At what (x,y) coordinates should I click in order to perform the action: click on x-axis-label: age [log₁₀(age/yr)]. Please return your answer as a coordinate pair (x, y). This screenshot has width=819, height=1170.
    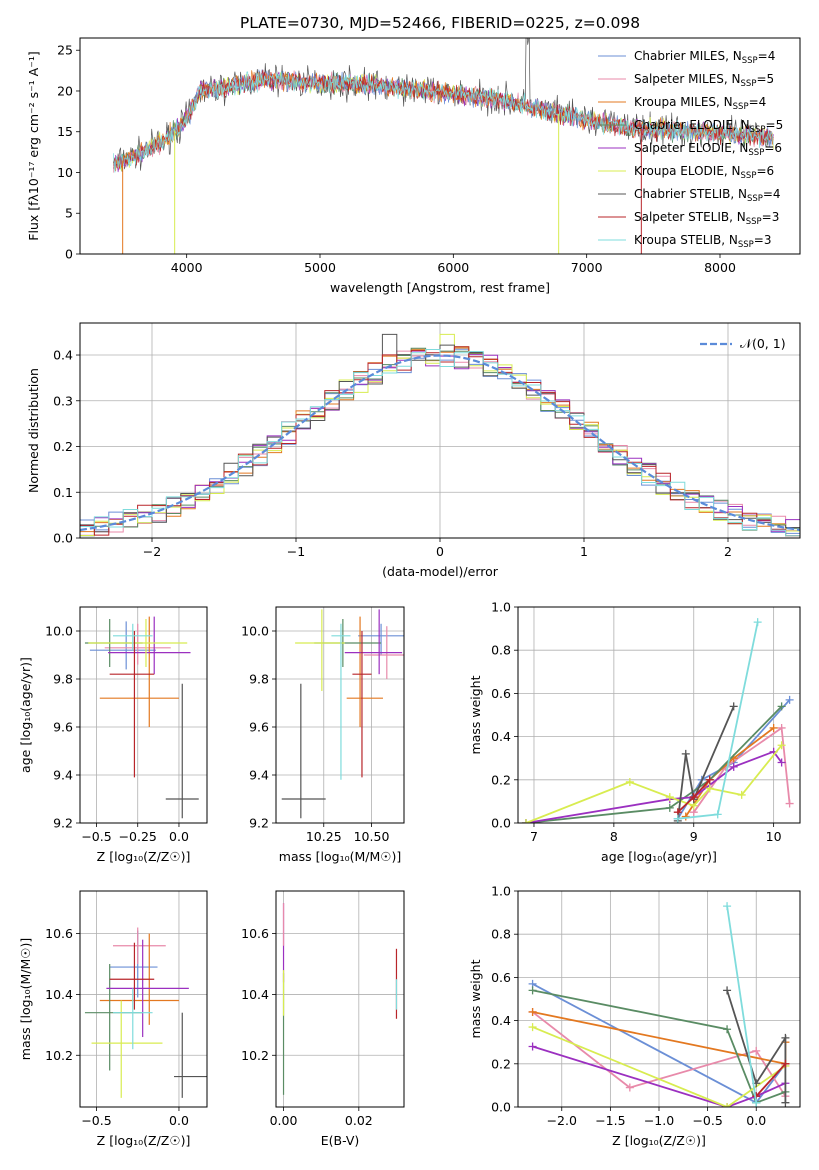
    Looking at the image, I should click on (659, 856).